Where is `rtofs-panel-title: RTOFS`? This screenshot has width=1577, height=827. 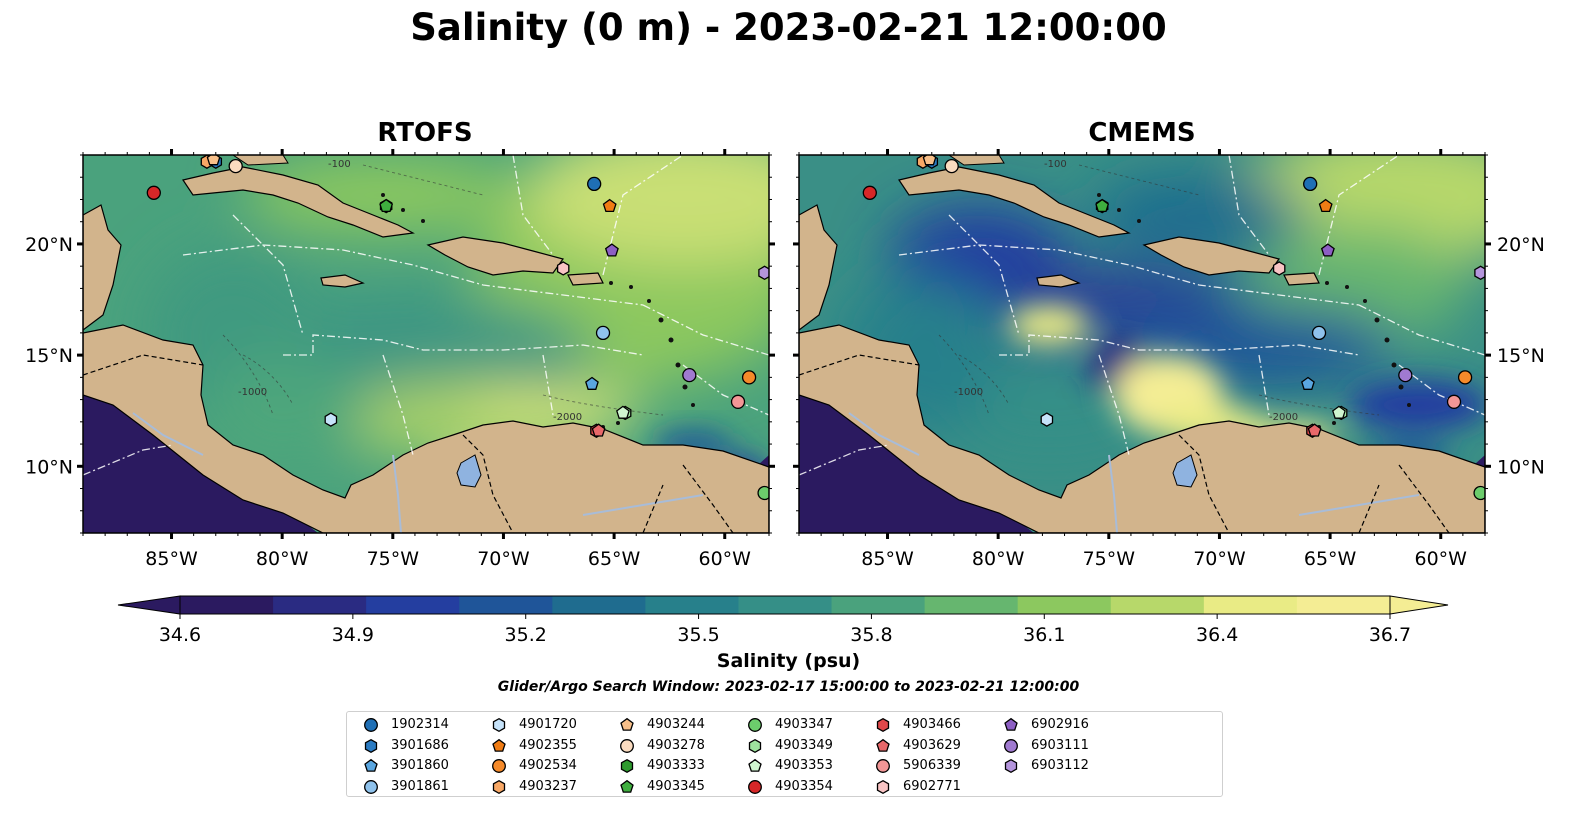 rtofs-panel-title: RTOFS is located at coordinates (425, 133).